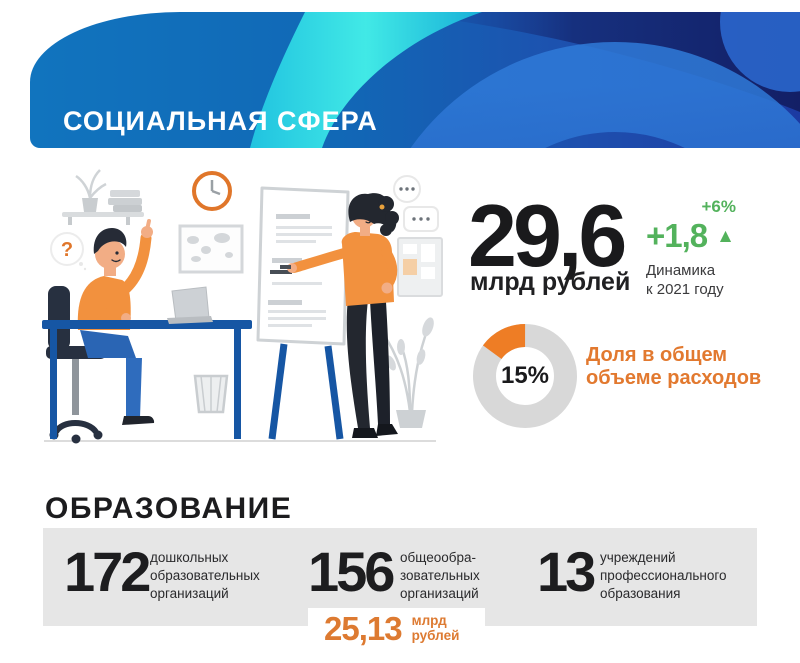 This screenshot has width=800, height=663. Describe the element at coordinates (725, 236) in the screenshot. I see `up-triangle-icon: ▲` at that location.